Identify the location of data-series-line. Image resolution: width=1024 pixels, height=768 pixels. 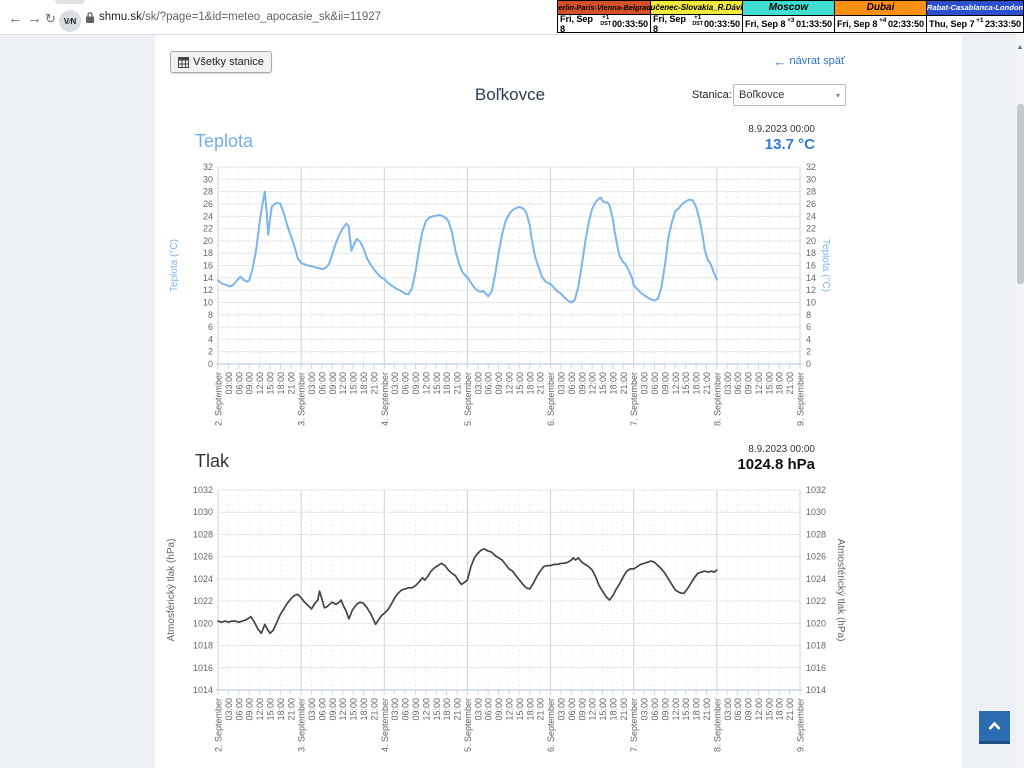
(467, 591).